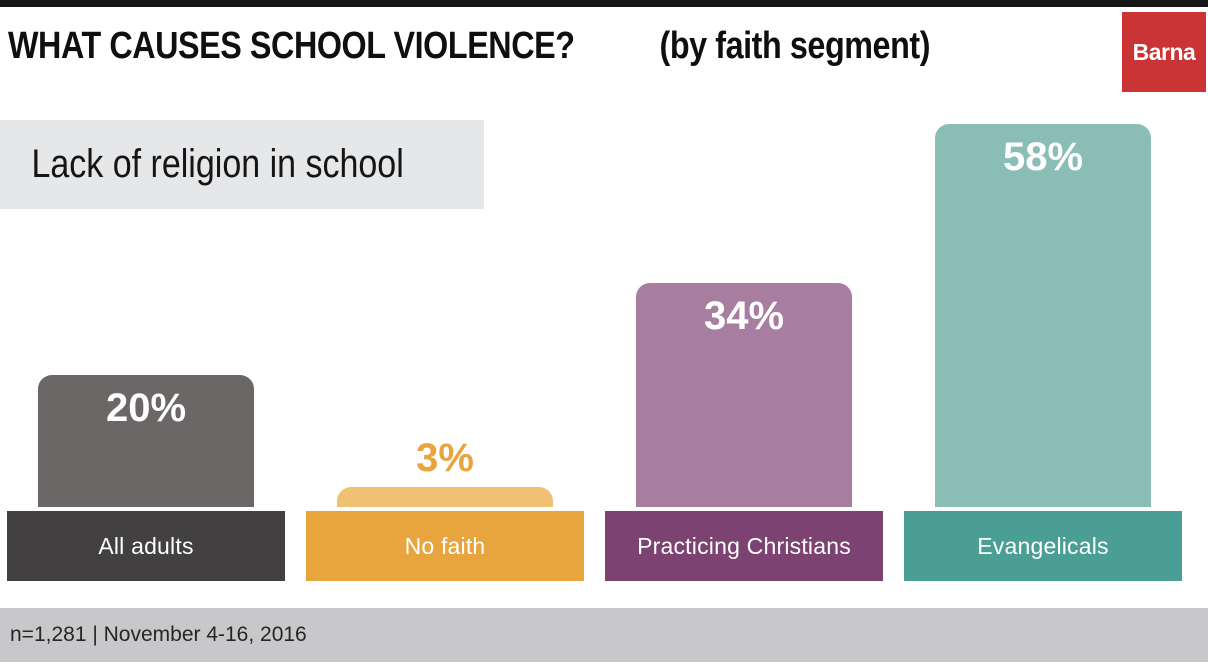 This screenshot has width=1208, height=666. What do you see at coordinates (146, 441) in the screenshot?
I see `bar-all-adults: 20%` at bounding box center [146, 441].